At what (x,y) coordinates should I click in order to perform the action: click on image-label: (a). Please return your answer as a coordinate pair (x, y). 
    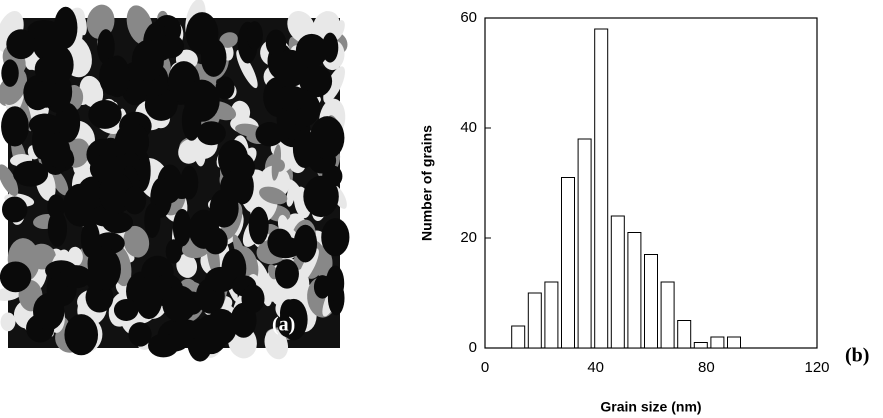
    Looking at the image, I should click on (283, 325).